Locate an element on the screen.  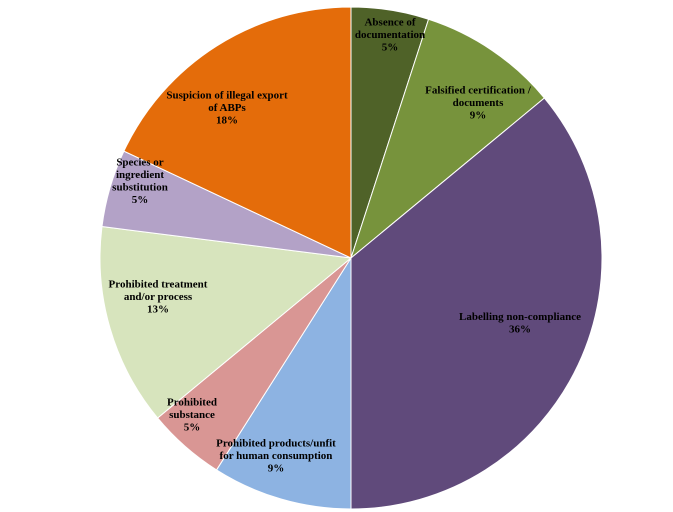
slice-label-5: Prohibited treatment and/or process 13% is located at coordinates (158, 297).